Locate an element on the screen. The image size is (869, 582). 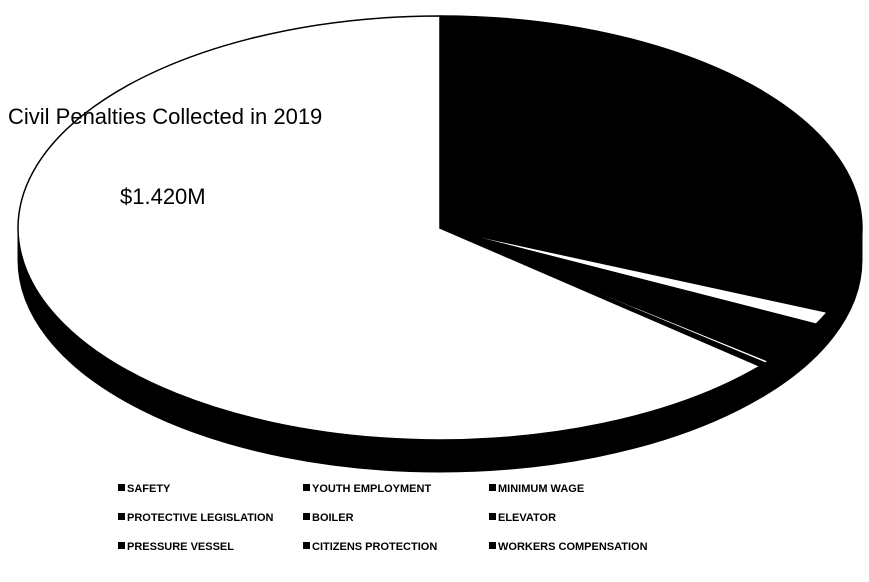
legend-label: PROTECTIVE LEGISLATION is located at coordinates (200, 518).